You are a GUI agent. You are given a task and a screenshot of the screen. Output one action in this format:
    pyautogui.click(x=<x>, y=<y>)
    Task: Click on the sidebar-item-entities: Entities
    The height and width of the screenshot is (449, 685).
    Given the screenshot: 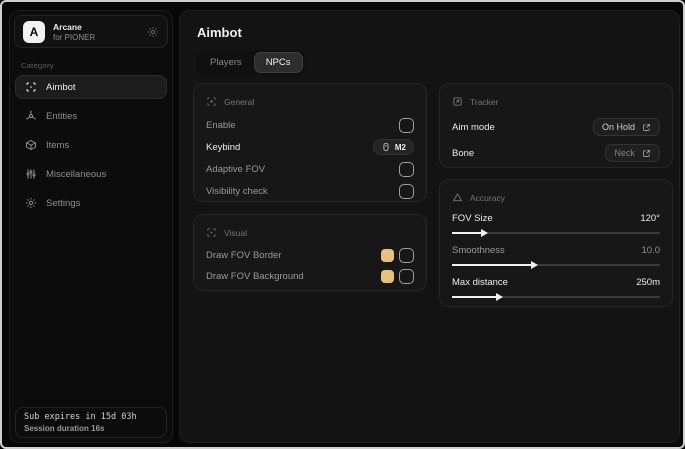 What is the action you would take?
    pyautogui.click(x=91, y=116)
    